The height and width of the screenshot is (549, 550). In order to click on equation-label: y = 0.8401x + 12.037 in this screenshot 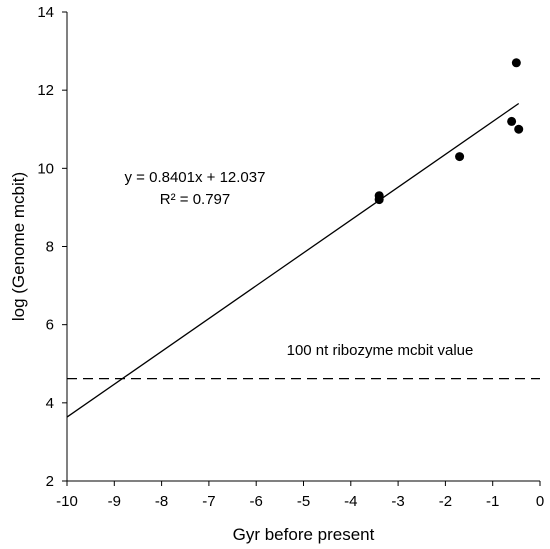, I will do `click(195, 177)`.